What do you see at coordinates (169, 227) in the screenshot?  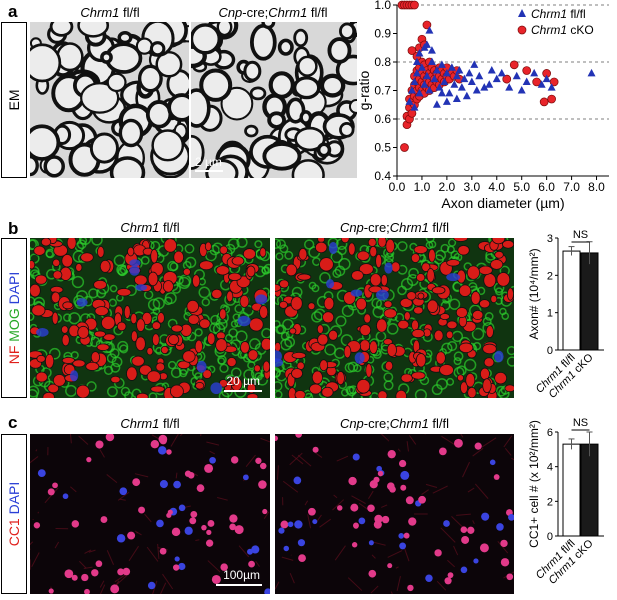 I see `genotype-suffix: fl/fl` at bounding box center [169, 227].